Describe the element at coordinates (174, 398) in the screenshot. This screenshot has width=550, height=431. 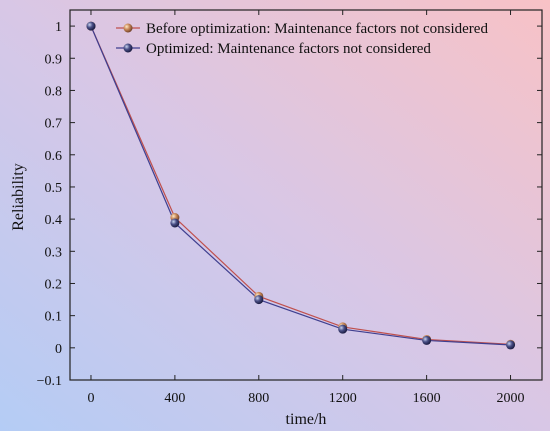
I see `x-tick-label: 400` at that location.